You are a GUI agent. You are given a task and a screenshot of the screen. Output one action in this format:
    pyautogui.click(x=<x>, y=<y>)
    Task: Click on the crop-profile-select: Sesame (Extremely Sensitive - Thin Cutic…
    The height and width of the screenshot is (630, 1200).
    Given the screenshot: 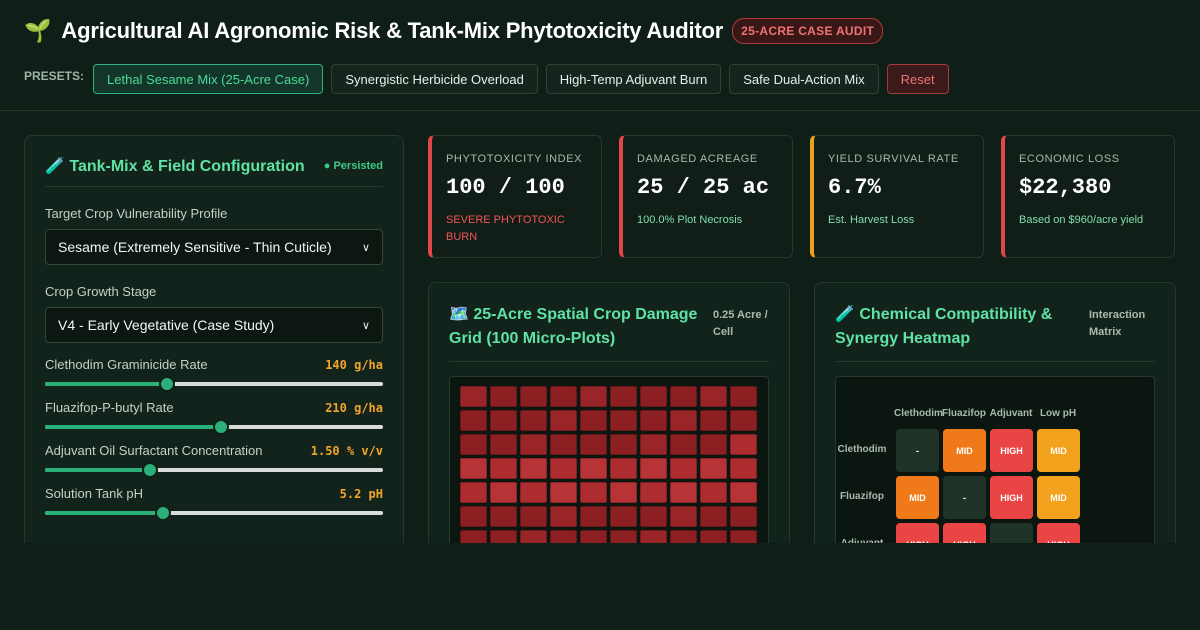 What is the action you would take?
    pyautogui.click(x=214, y=247)
    